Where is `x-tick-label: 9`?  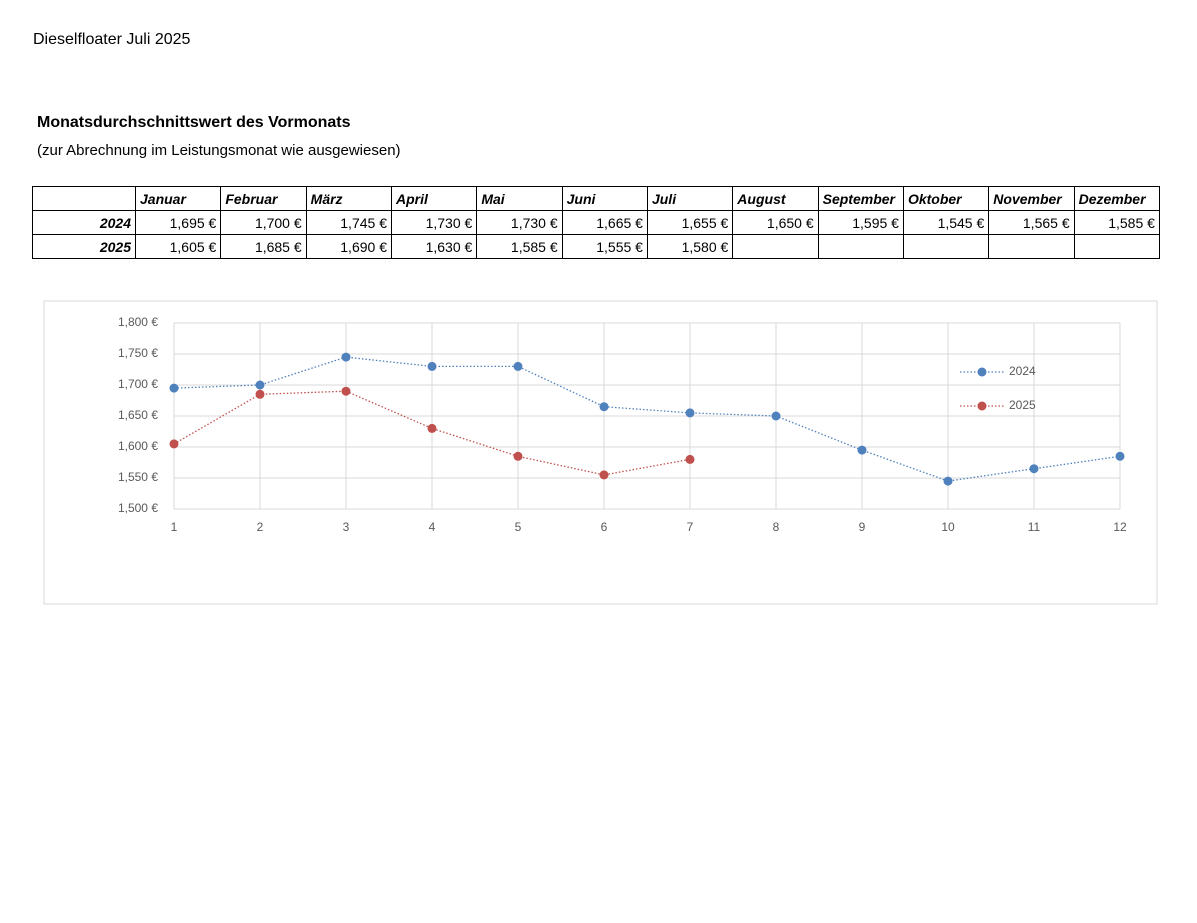
x-tick-label: 9 is located at coordinates (862, 527).